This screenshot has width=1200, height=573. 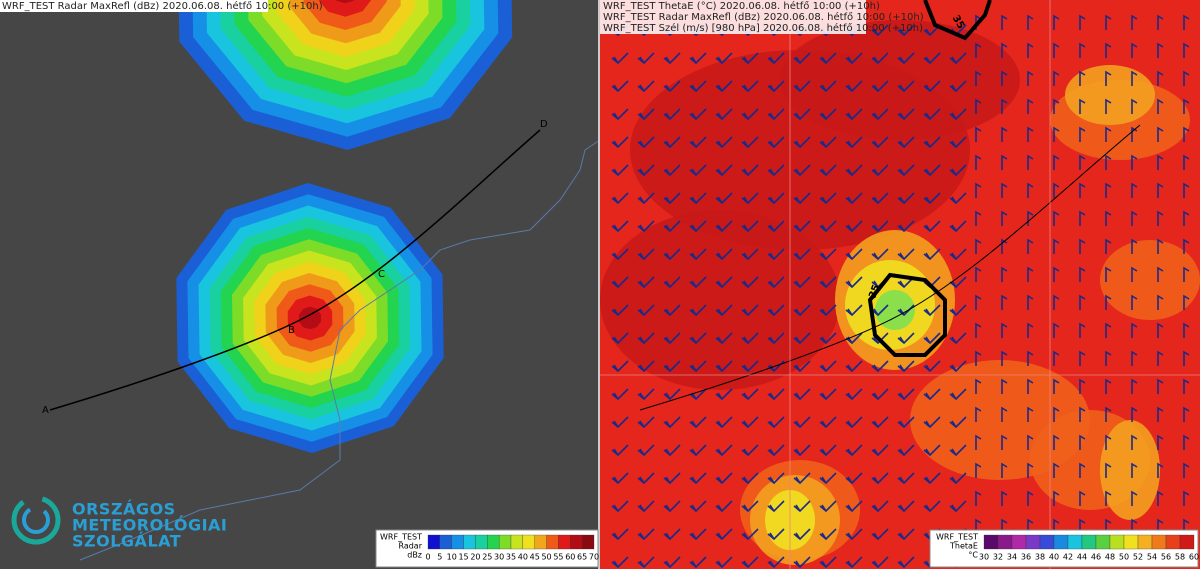 What do you see at coordinates (345, 2) in the screenshot?
I see `radar-echo` at bounding box center [345, 2].